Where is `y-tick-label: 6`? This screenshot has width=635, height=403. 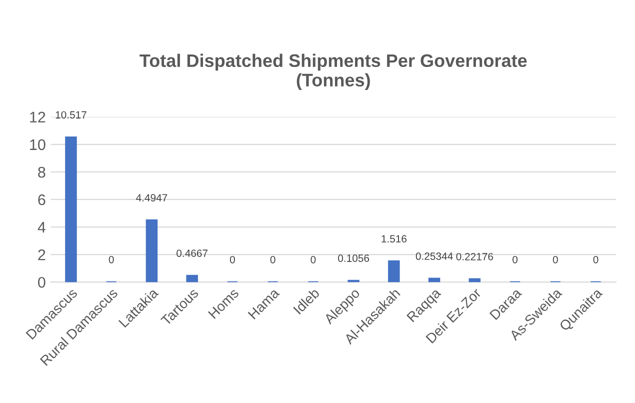
y-tick-label: 6 is located at coordinates (42, 200).